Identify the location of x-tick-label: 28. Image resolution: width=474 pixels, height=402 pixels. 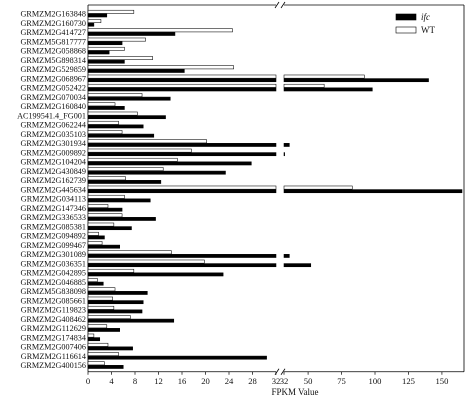
(252, 381).